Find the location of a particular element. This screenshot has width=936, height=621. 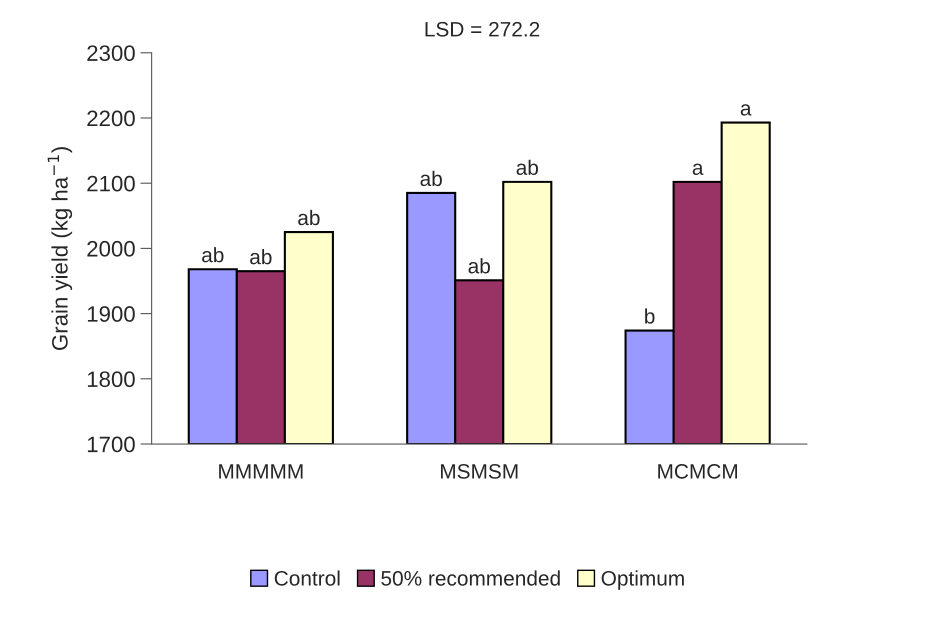

legend-label: Optimum is located at coordinates (643, 580).